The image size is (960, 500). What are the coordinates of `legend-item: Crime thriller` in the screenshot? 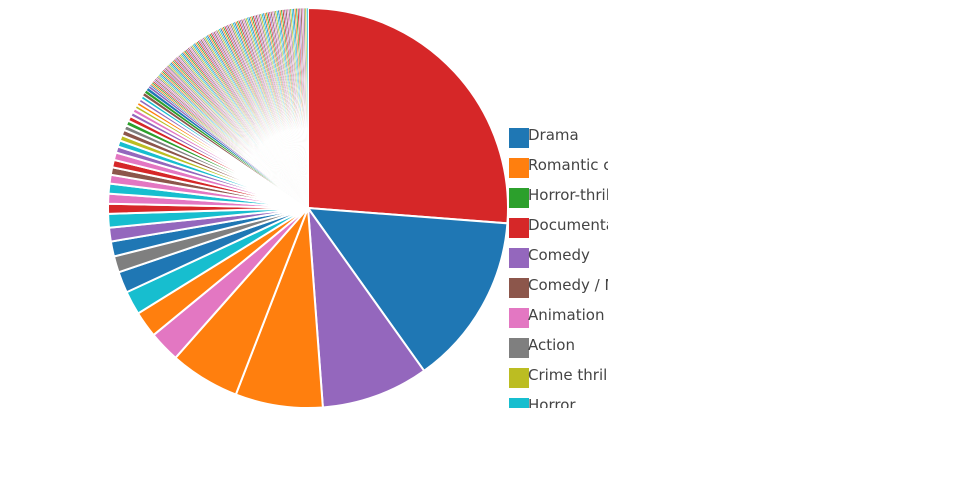 It's located at (558, 375).